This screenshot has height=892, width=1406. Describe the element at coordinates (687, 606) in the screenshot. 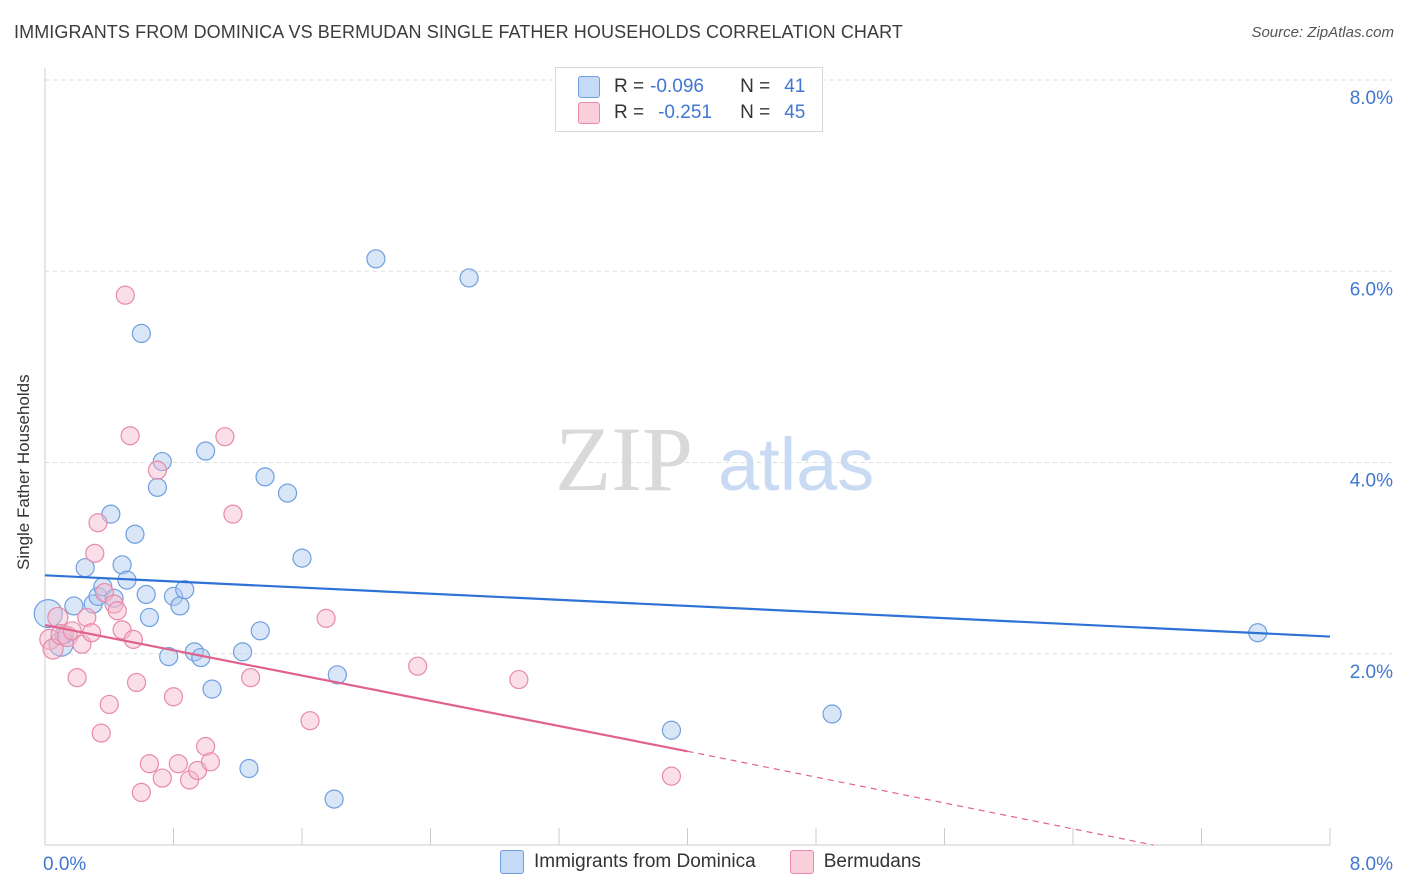

I see `trend-line-dominica` at that location.